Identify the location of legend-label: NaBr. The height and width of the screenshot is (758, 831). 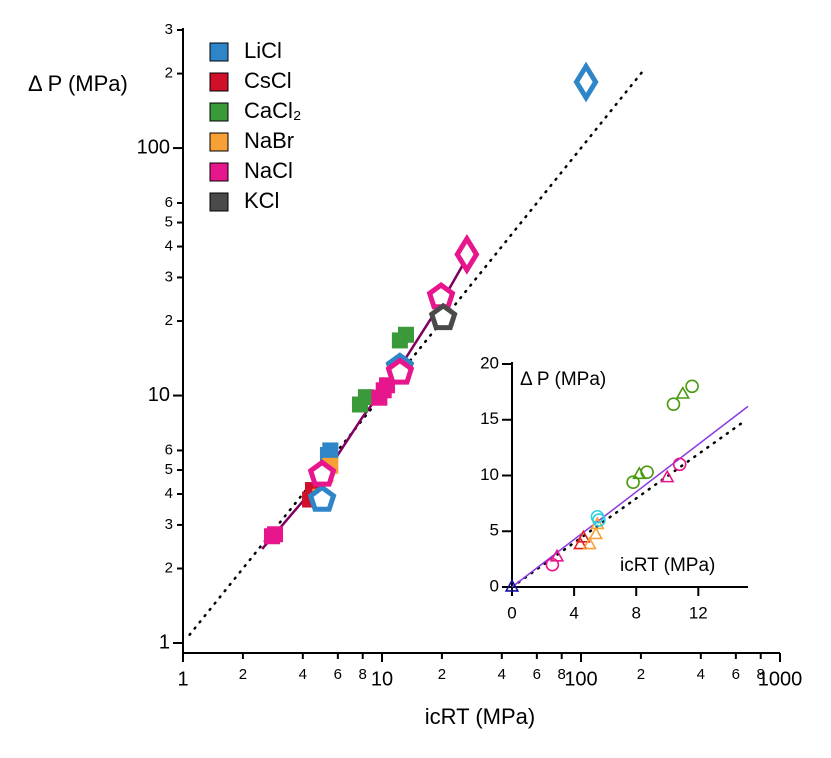
(269, 140).